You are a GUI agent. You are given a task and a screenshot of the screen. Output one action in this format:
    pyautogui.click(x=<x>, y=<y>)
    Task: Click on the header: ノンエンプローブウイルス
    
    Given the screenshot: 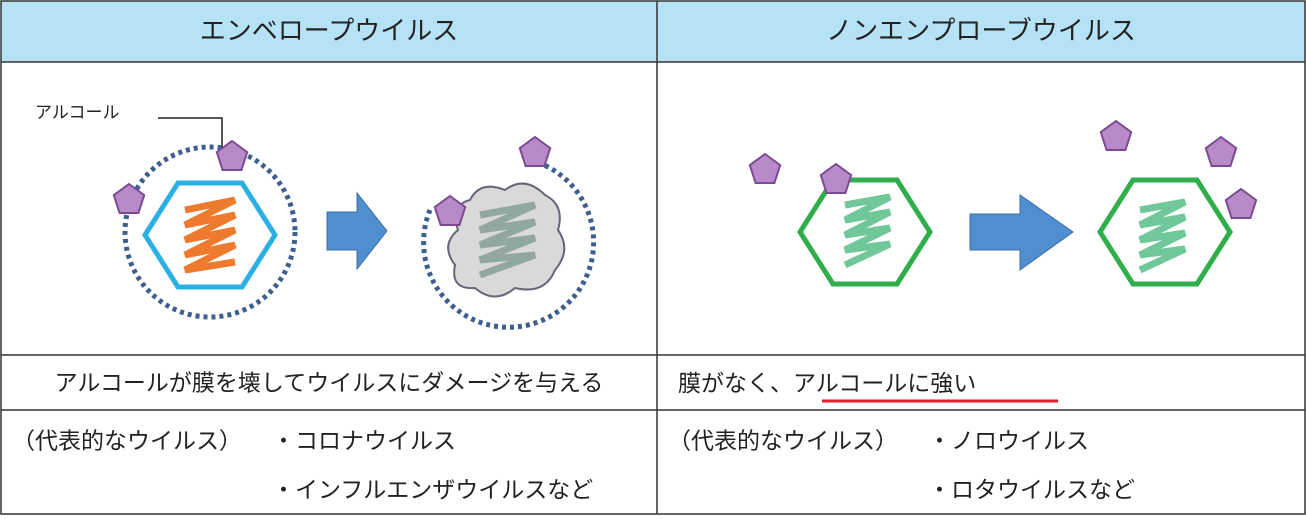 What is the action you would take?
    pyautogui.click(x=981, y=32)
    